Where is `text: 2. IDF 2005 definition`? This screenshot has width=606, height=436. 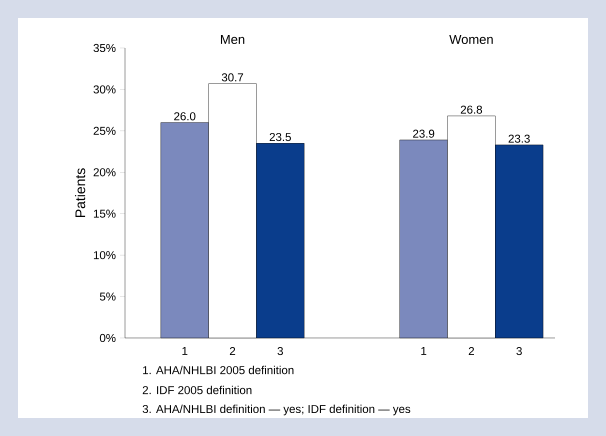
text: 2. IDF 2005 definition is located at coordinates (197, 390).